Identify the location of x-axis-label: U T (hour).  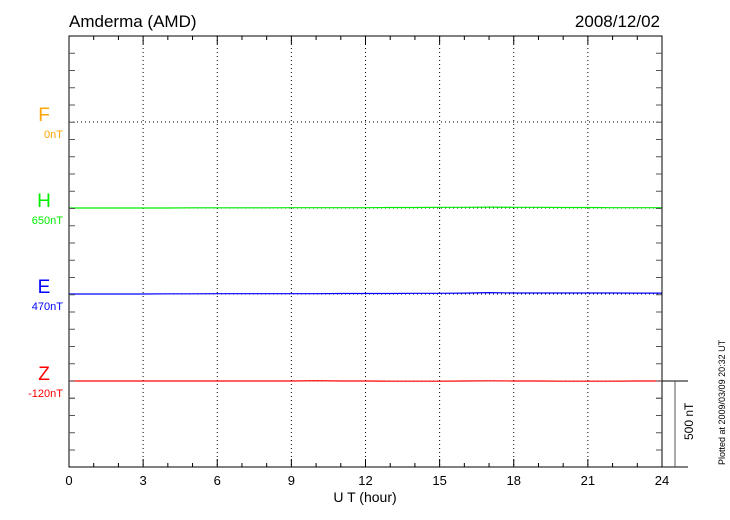
(364, 497).